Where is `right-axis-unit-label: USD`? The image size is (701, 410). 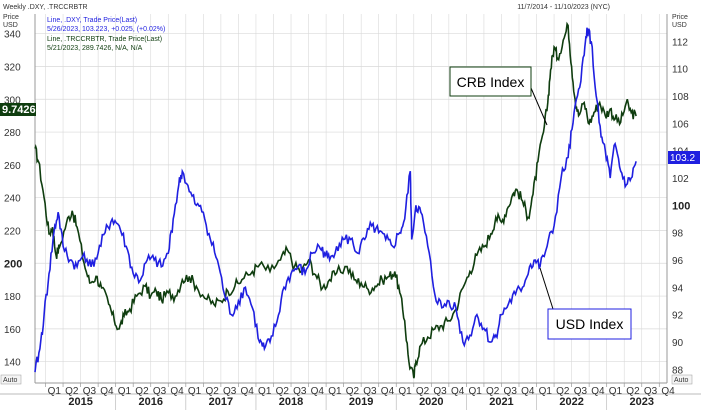 right-axis-unit-label: USD is located at coordinates (679, 25).